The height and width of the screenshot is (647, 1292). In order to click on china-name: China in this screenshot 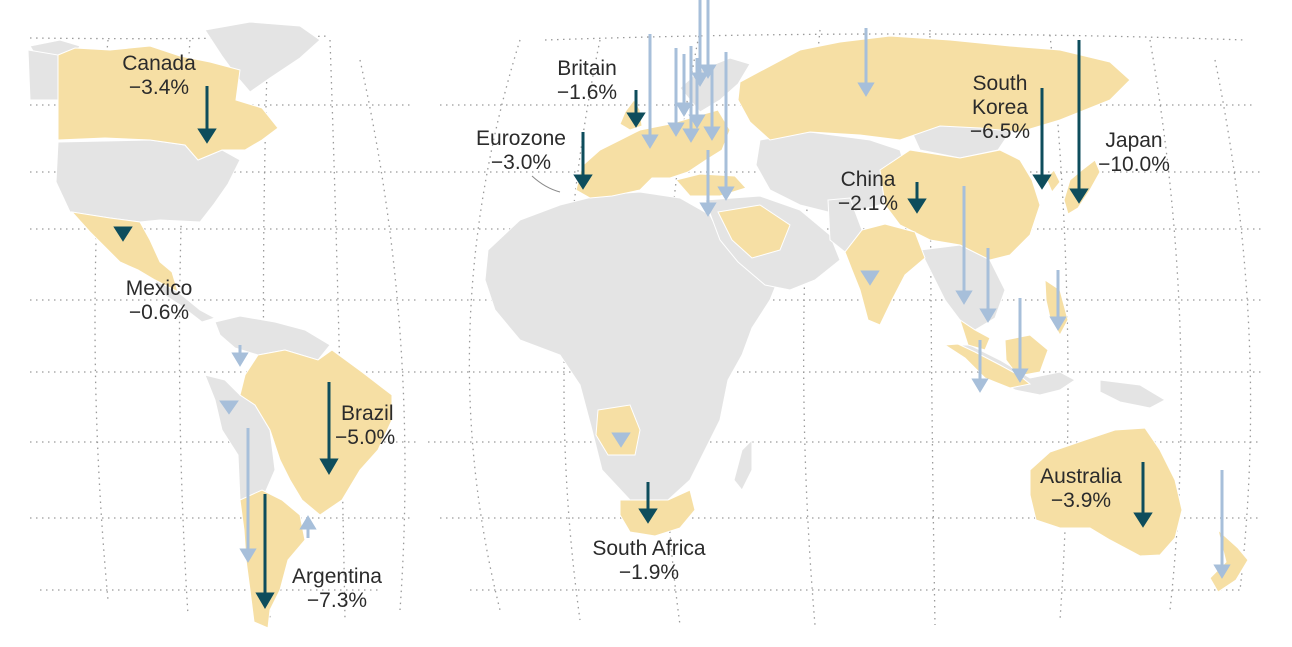, I will do `click(868, 179)`.